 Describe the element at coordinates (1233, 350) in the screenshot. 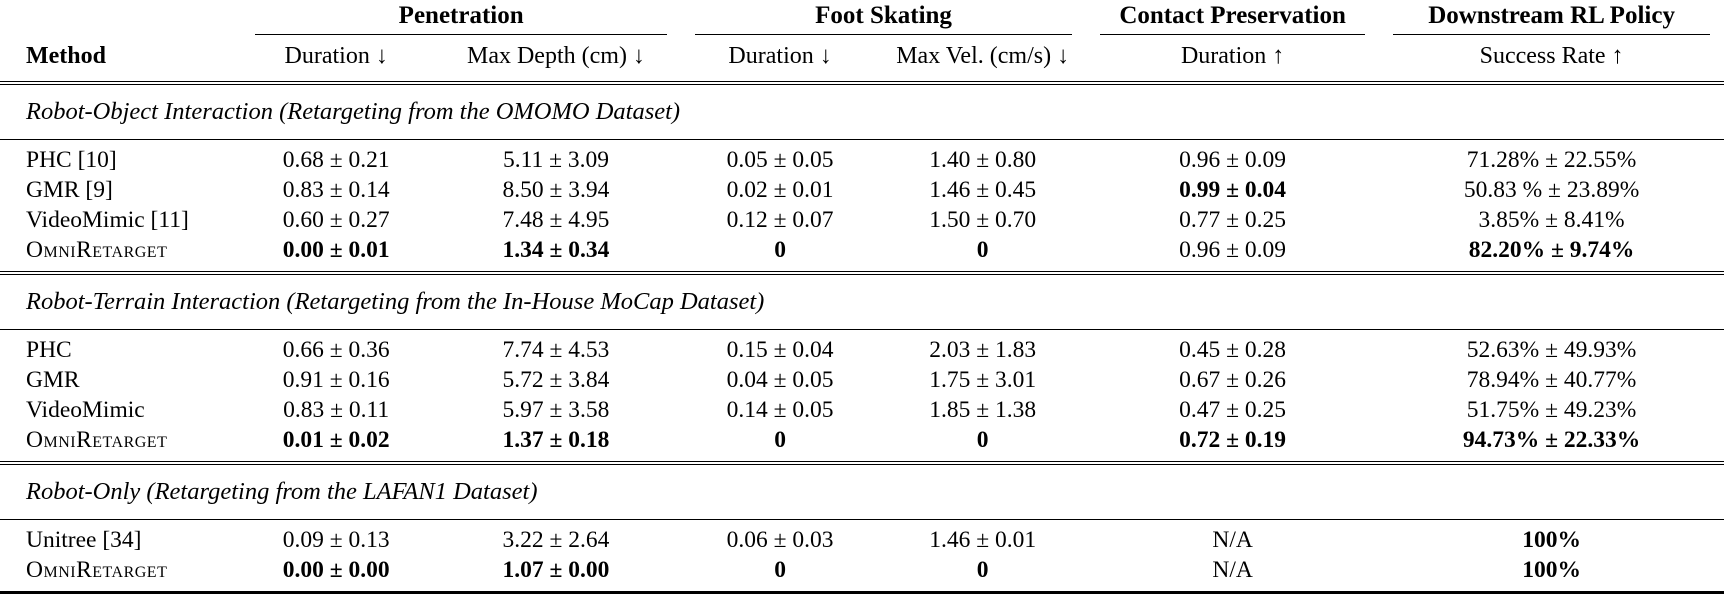

I see `value-cell: 0.45 ± 0.28` at that location.